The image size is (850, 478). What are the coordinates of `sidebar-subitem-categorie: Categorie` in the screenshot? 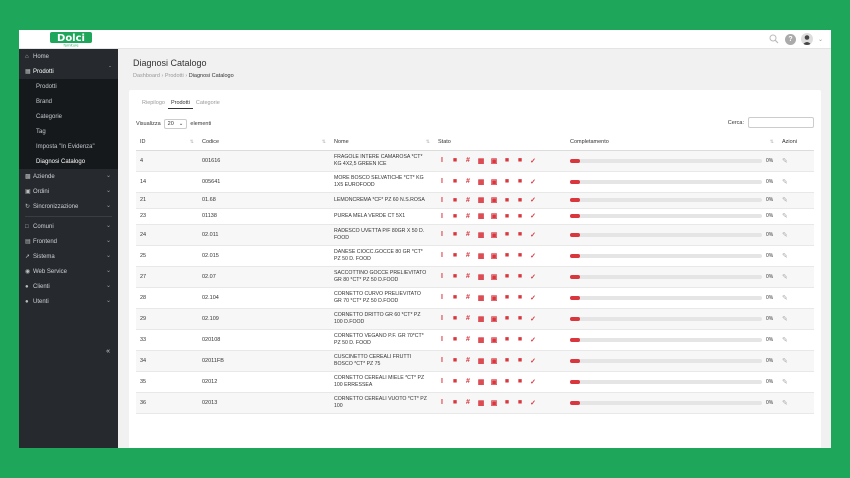 It's located at (68, 116).